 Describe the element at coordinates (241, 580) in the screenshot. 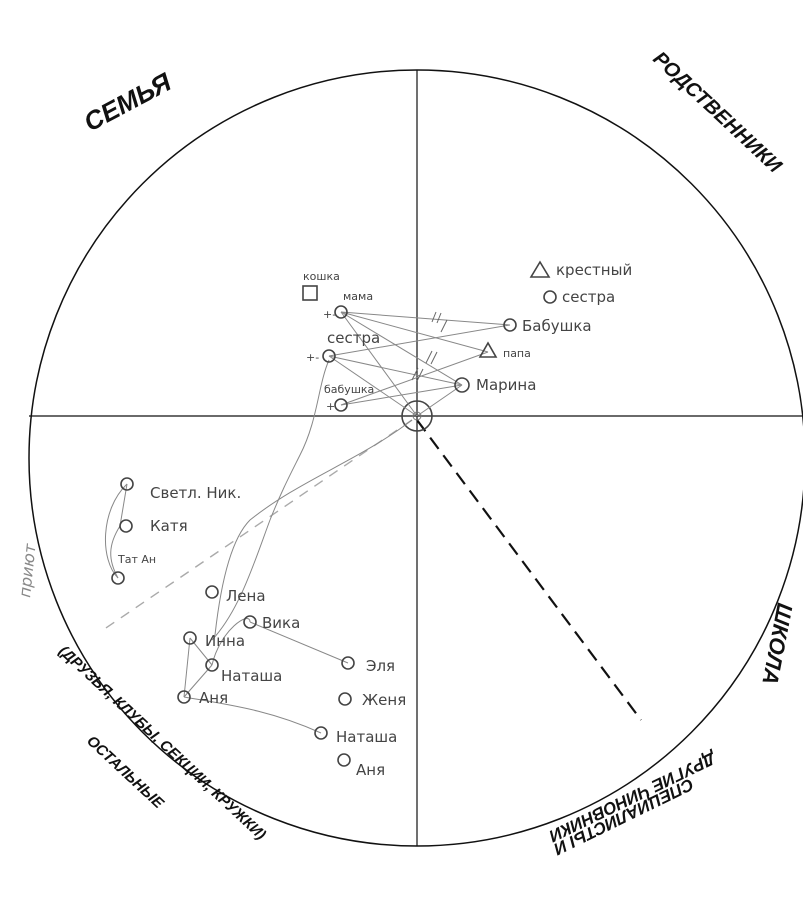

I see `link-to-lena` at that location.